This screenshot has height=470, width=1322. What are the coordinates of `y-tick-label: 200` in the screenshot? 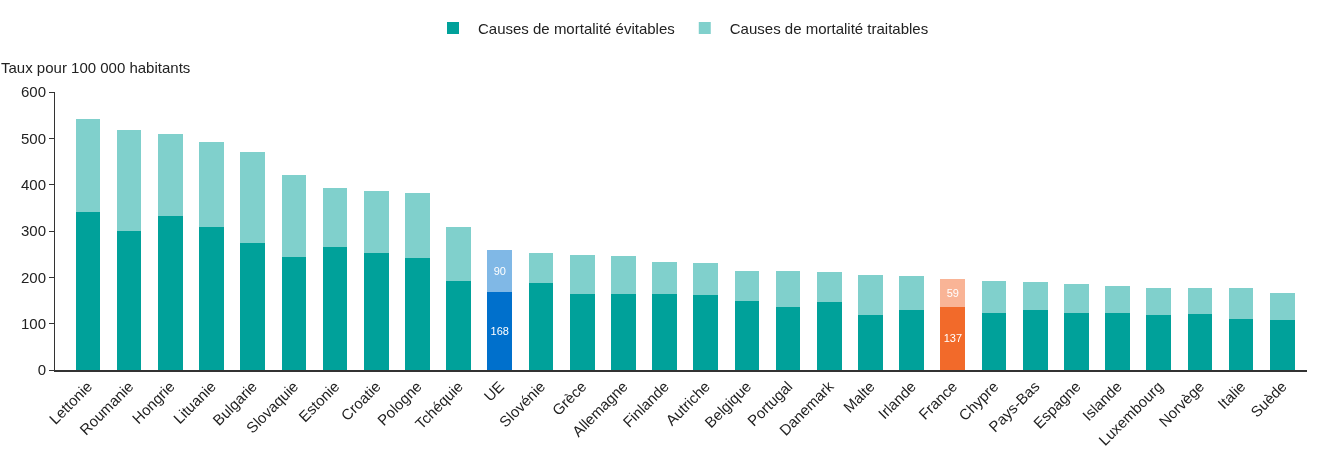 It's located at (33, 277).